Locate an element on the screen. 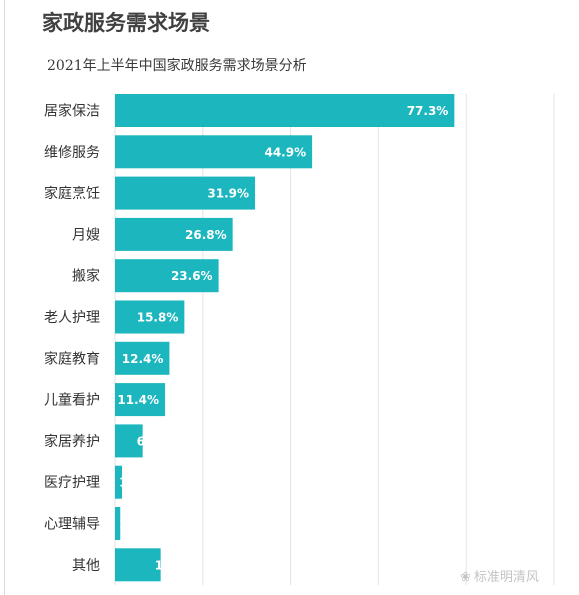 This screenshot has height=595, width=579. value-label: 12.4% is located at coordinates (143, 359).